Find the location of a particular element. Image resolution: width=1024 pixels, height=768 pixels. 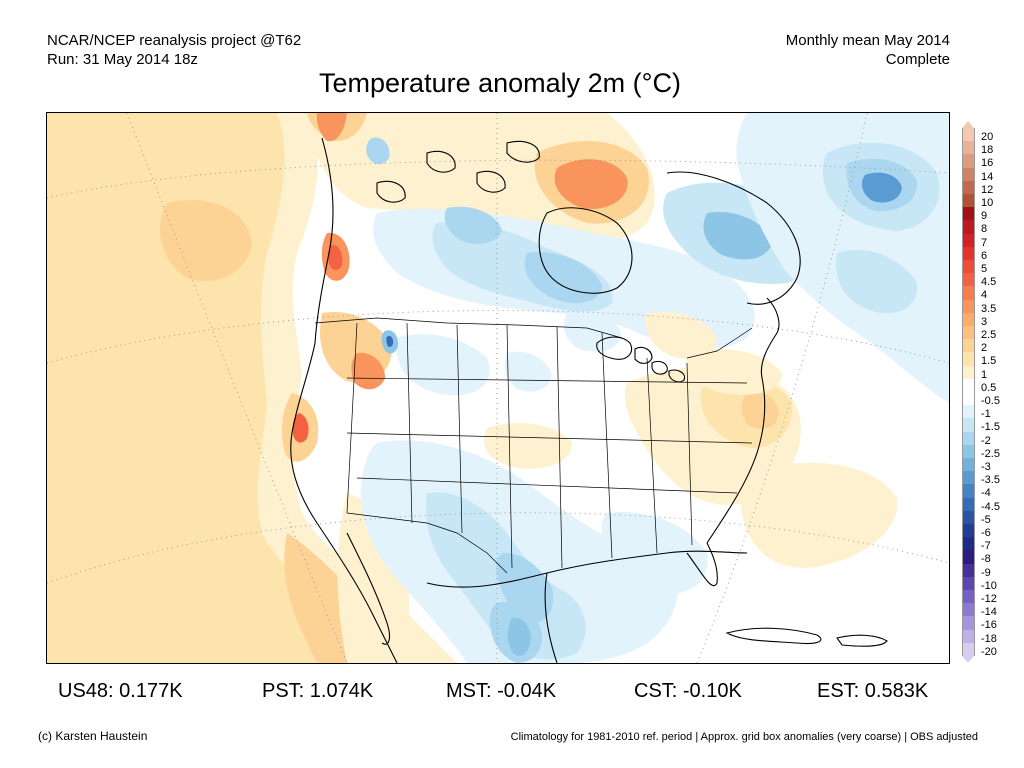

colorbar-label: -8 is located at coordinates (986, 559).